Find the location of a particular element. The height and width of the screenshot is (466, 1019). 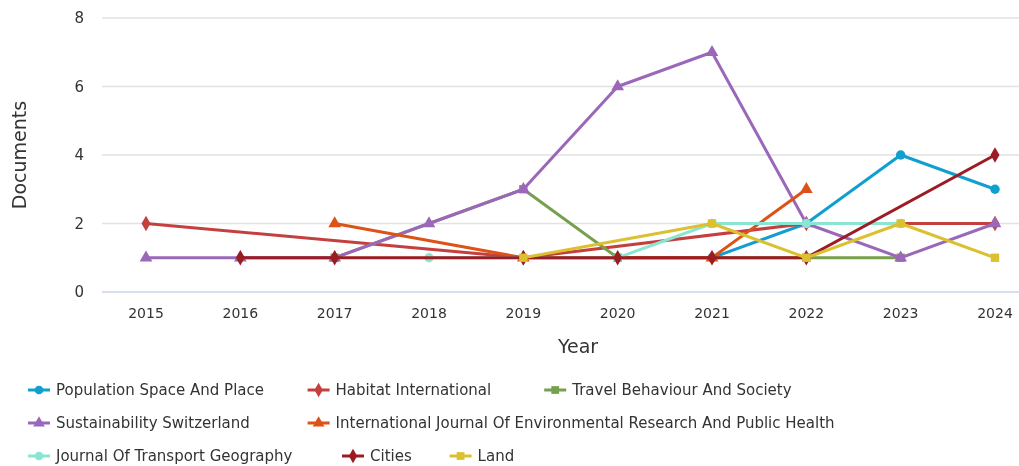

legend-label: Habitat International is located at coordinates (413, 390).